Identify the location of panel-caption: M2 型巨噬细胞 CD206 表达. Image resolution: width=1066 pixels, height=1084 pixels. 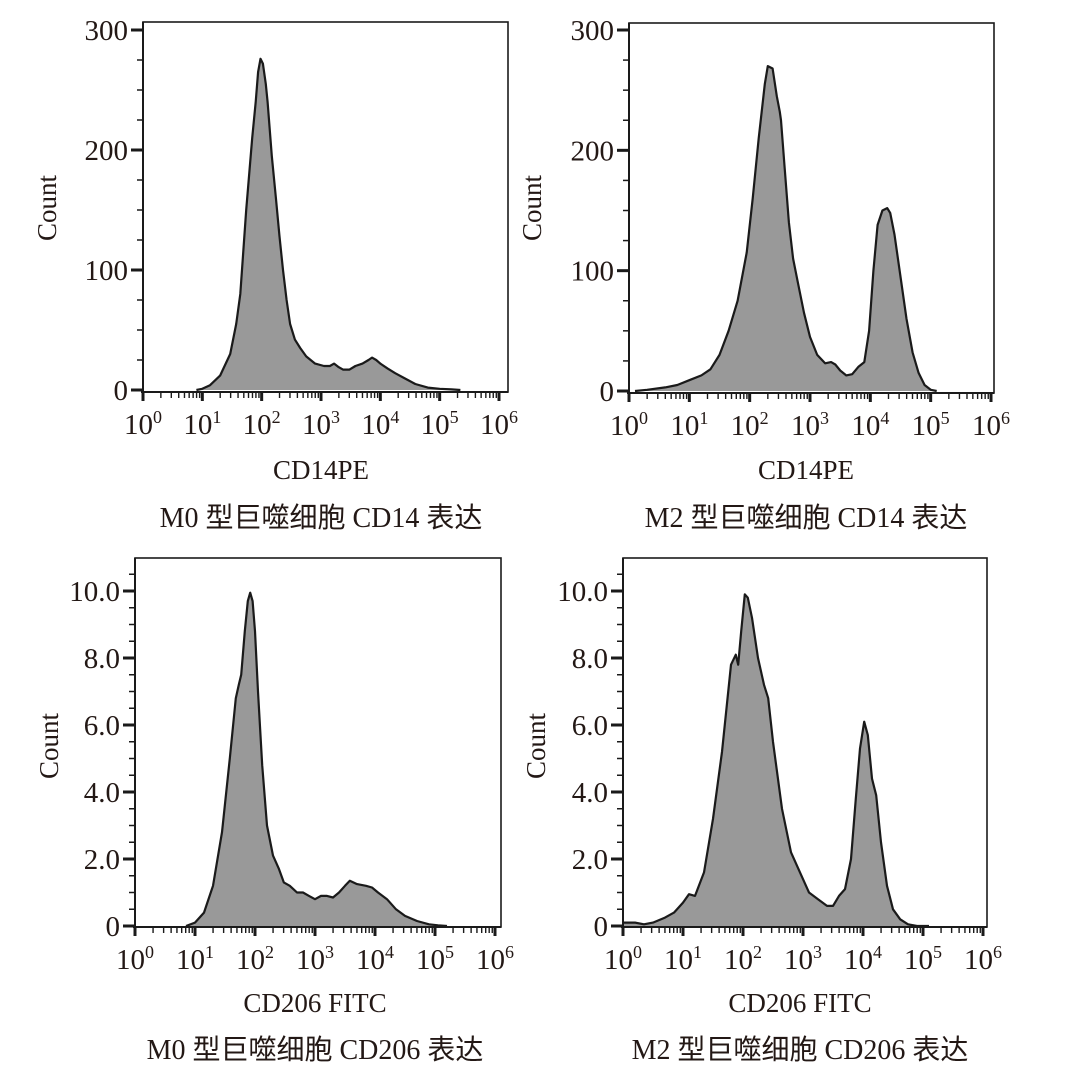
(800, 1050).